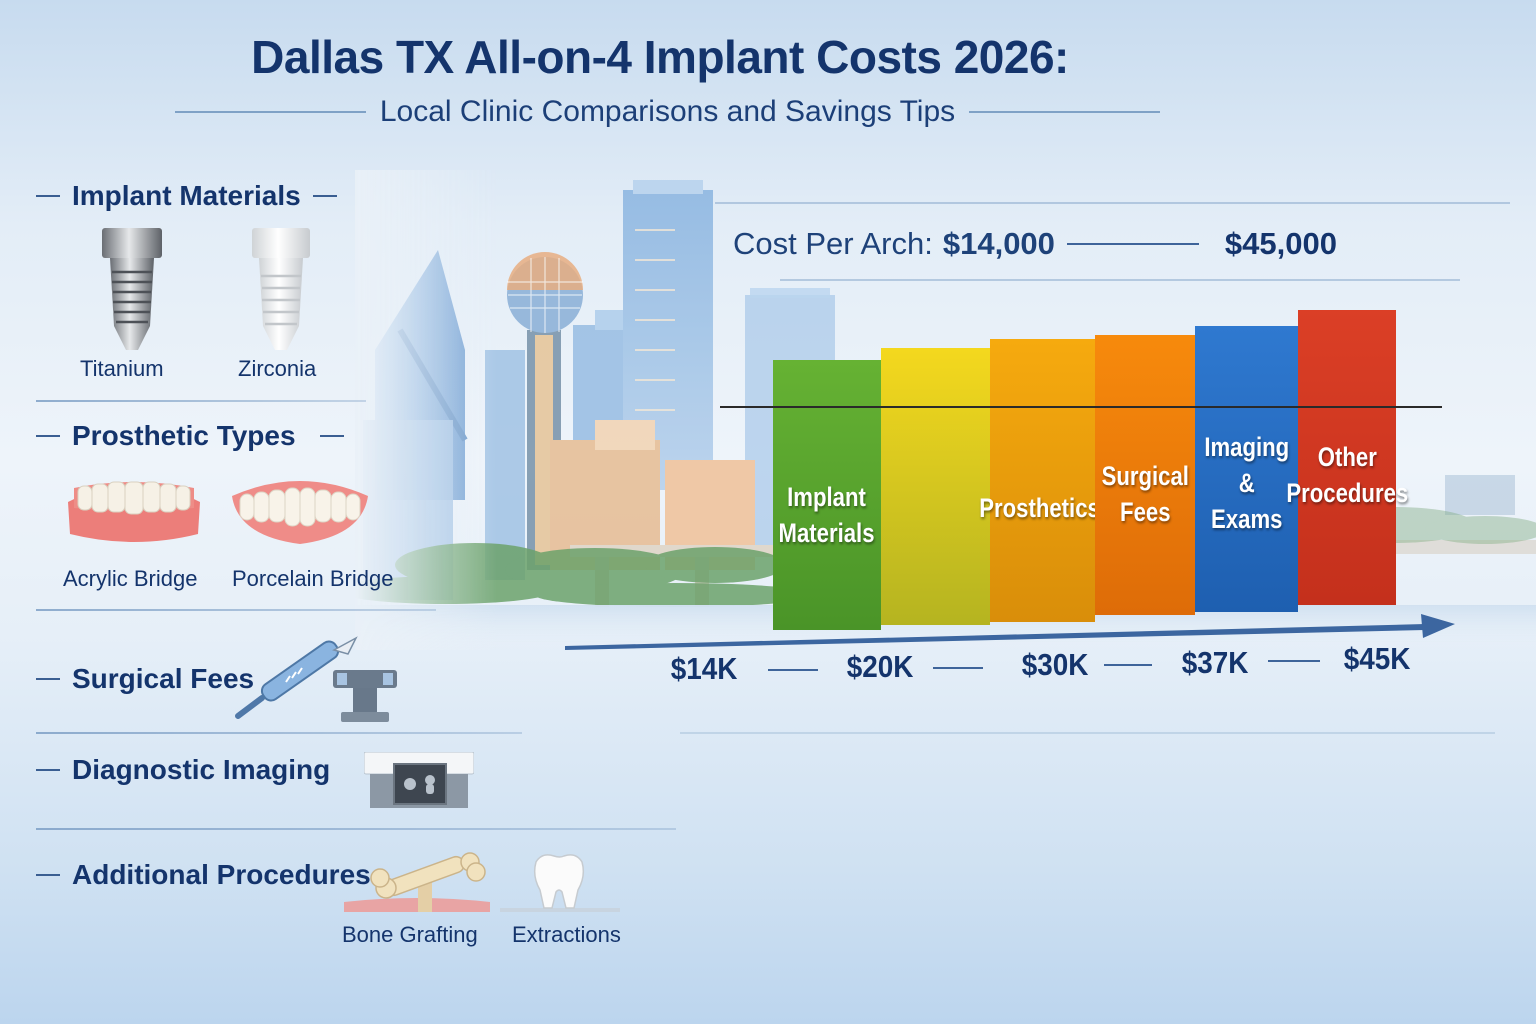 The width and height of the screenshot is (1536, 1024). I want to click on cost-axis-arrow, so click(1010, 632).